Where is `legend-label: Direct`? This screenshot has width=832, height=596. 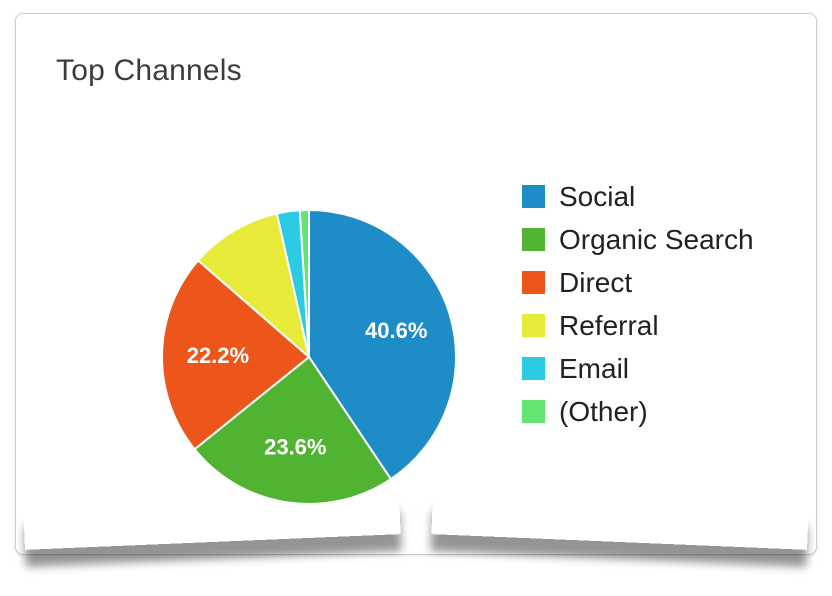 legend-label: Direct is located at coordinates (596, 282).